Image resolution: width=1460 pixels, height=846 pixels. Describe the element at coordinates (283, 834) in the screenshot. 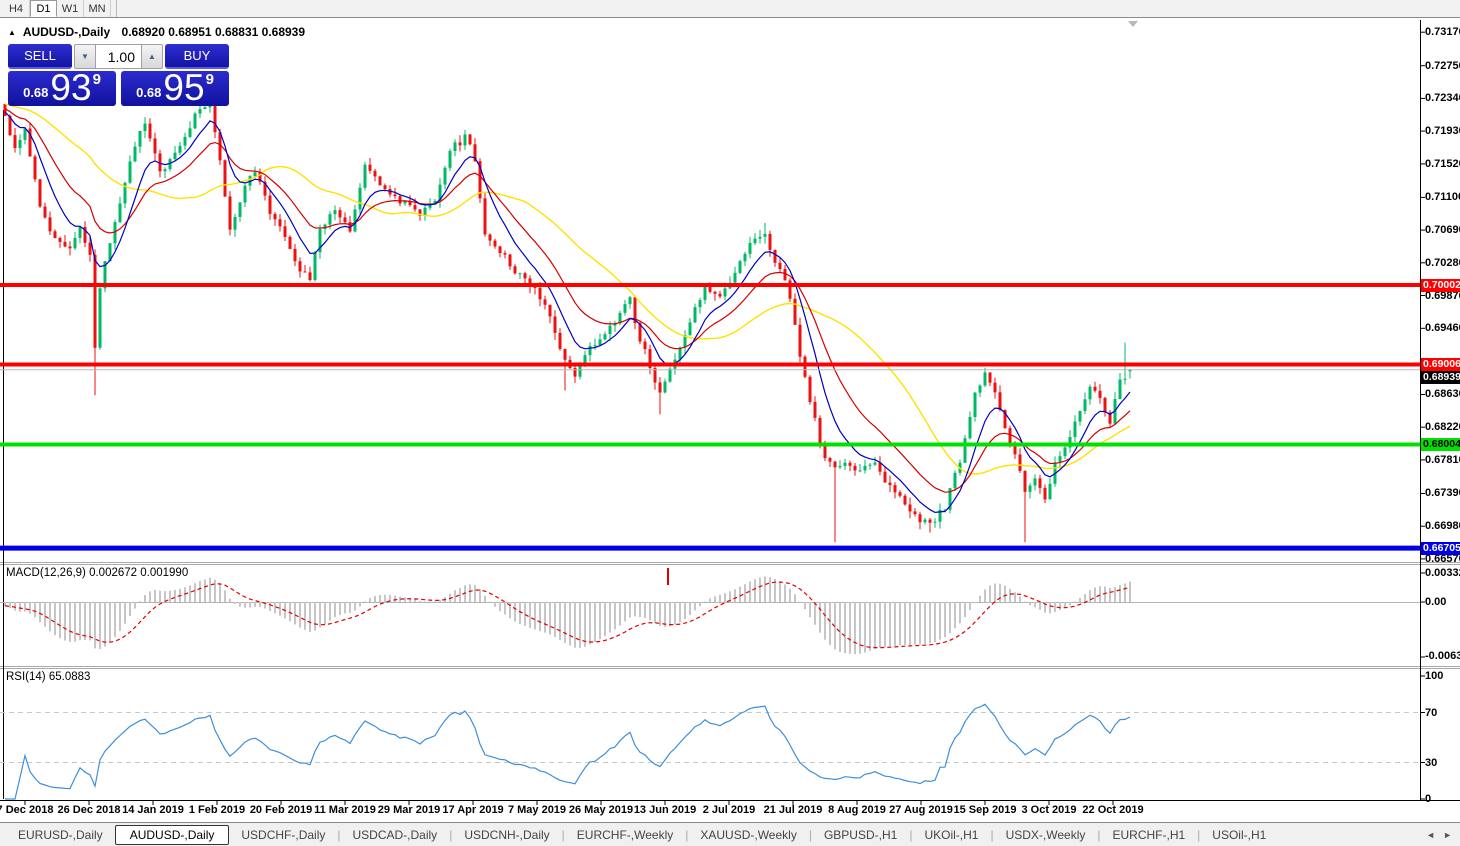

I see `symbol-tab-usdchf-daily: USDCHF-,Daily` at that location.